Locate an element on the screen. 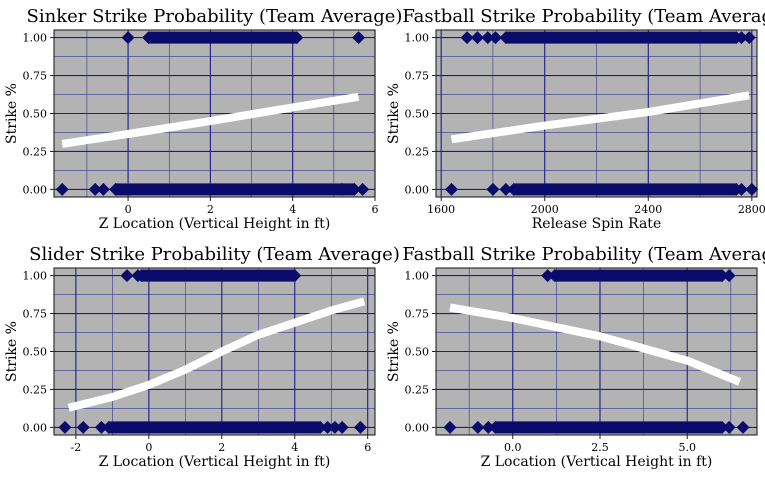 This screenshot has width=765, height=477. grid-lines is located at coordinates (215, 113).